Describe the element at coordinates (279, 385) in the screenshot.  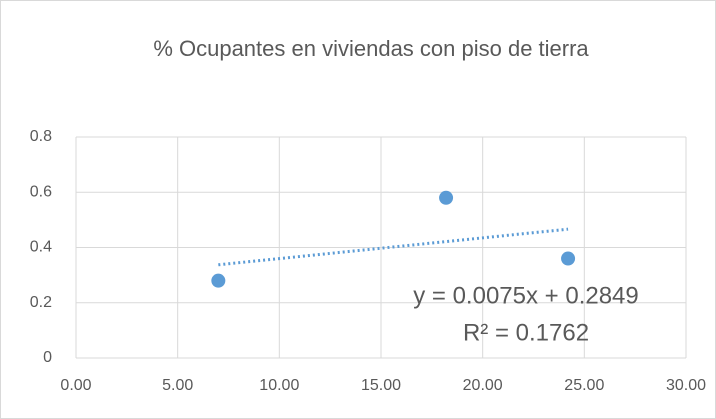
I see `x-tick-label: 10.00` at that location.